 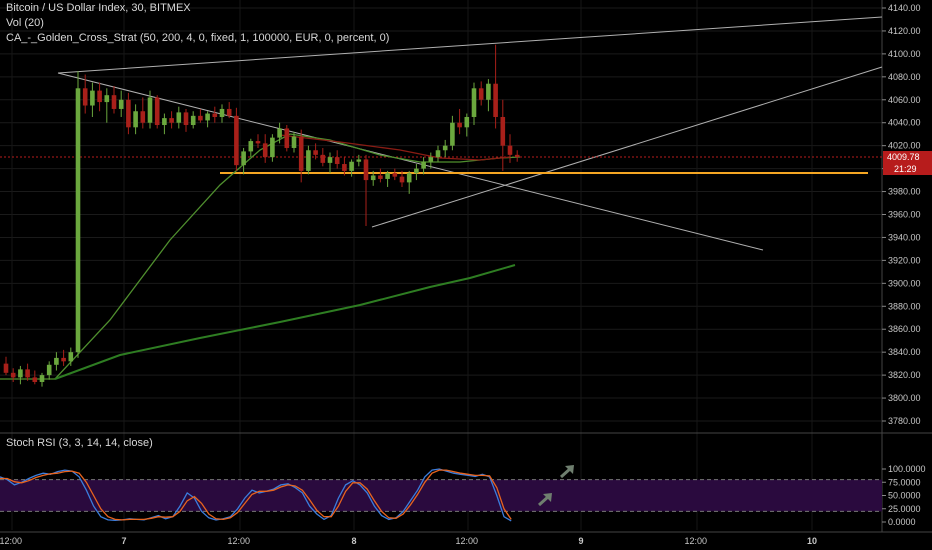 I want to click on stoch-band, so click(x=441, y=495).